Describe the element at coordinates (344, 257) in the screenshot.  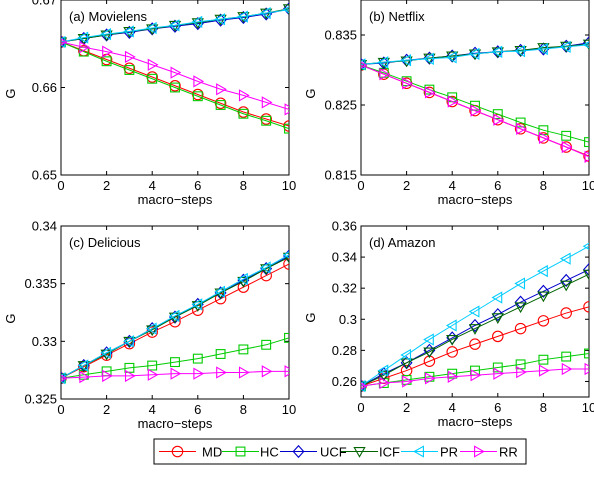
I see `y-tick-label: 0.34` at that location.